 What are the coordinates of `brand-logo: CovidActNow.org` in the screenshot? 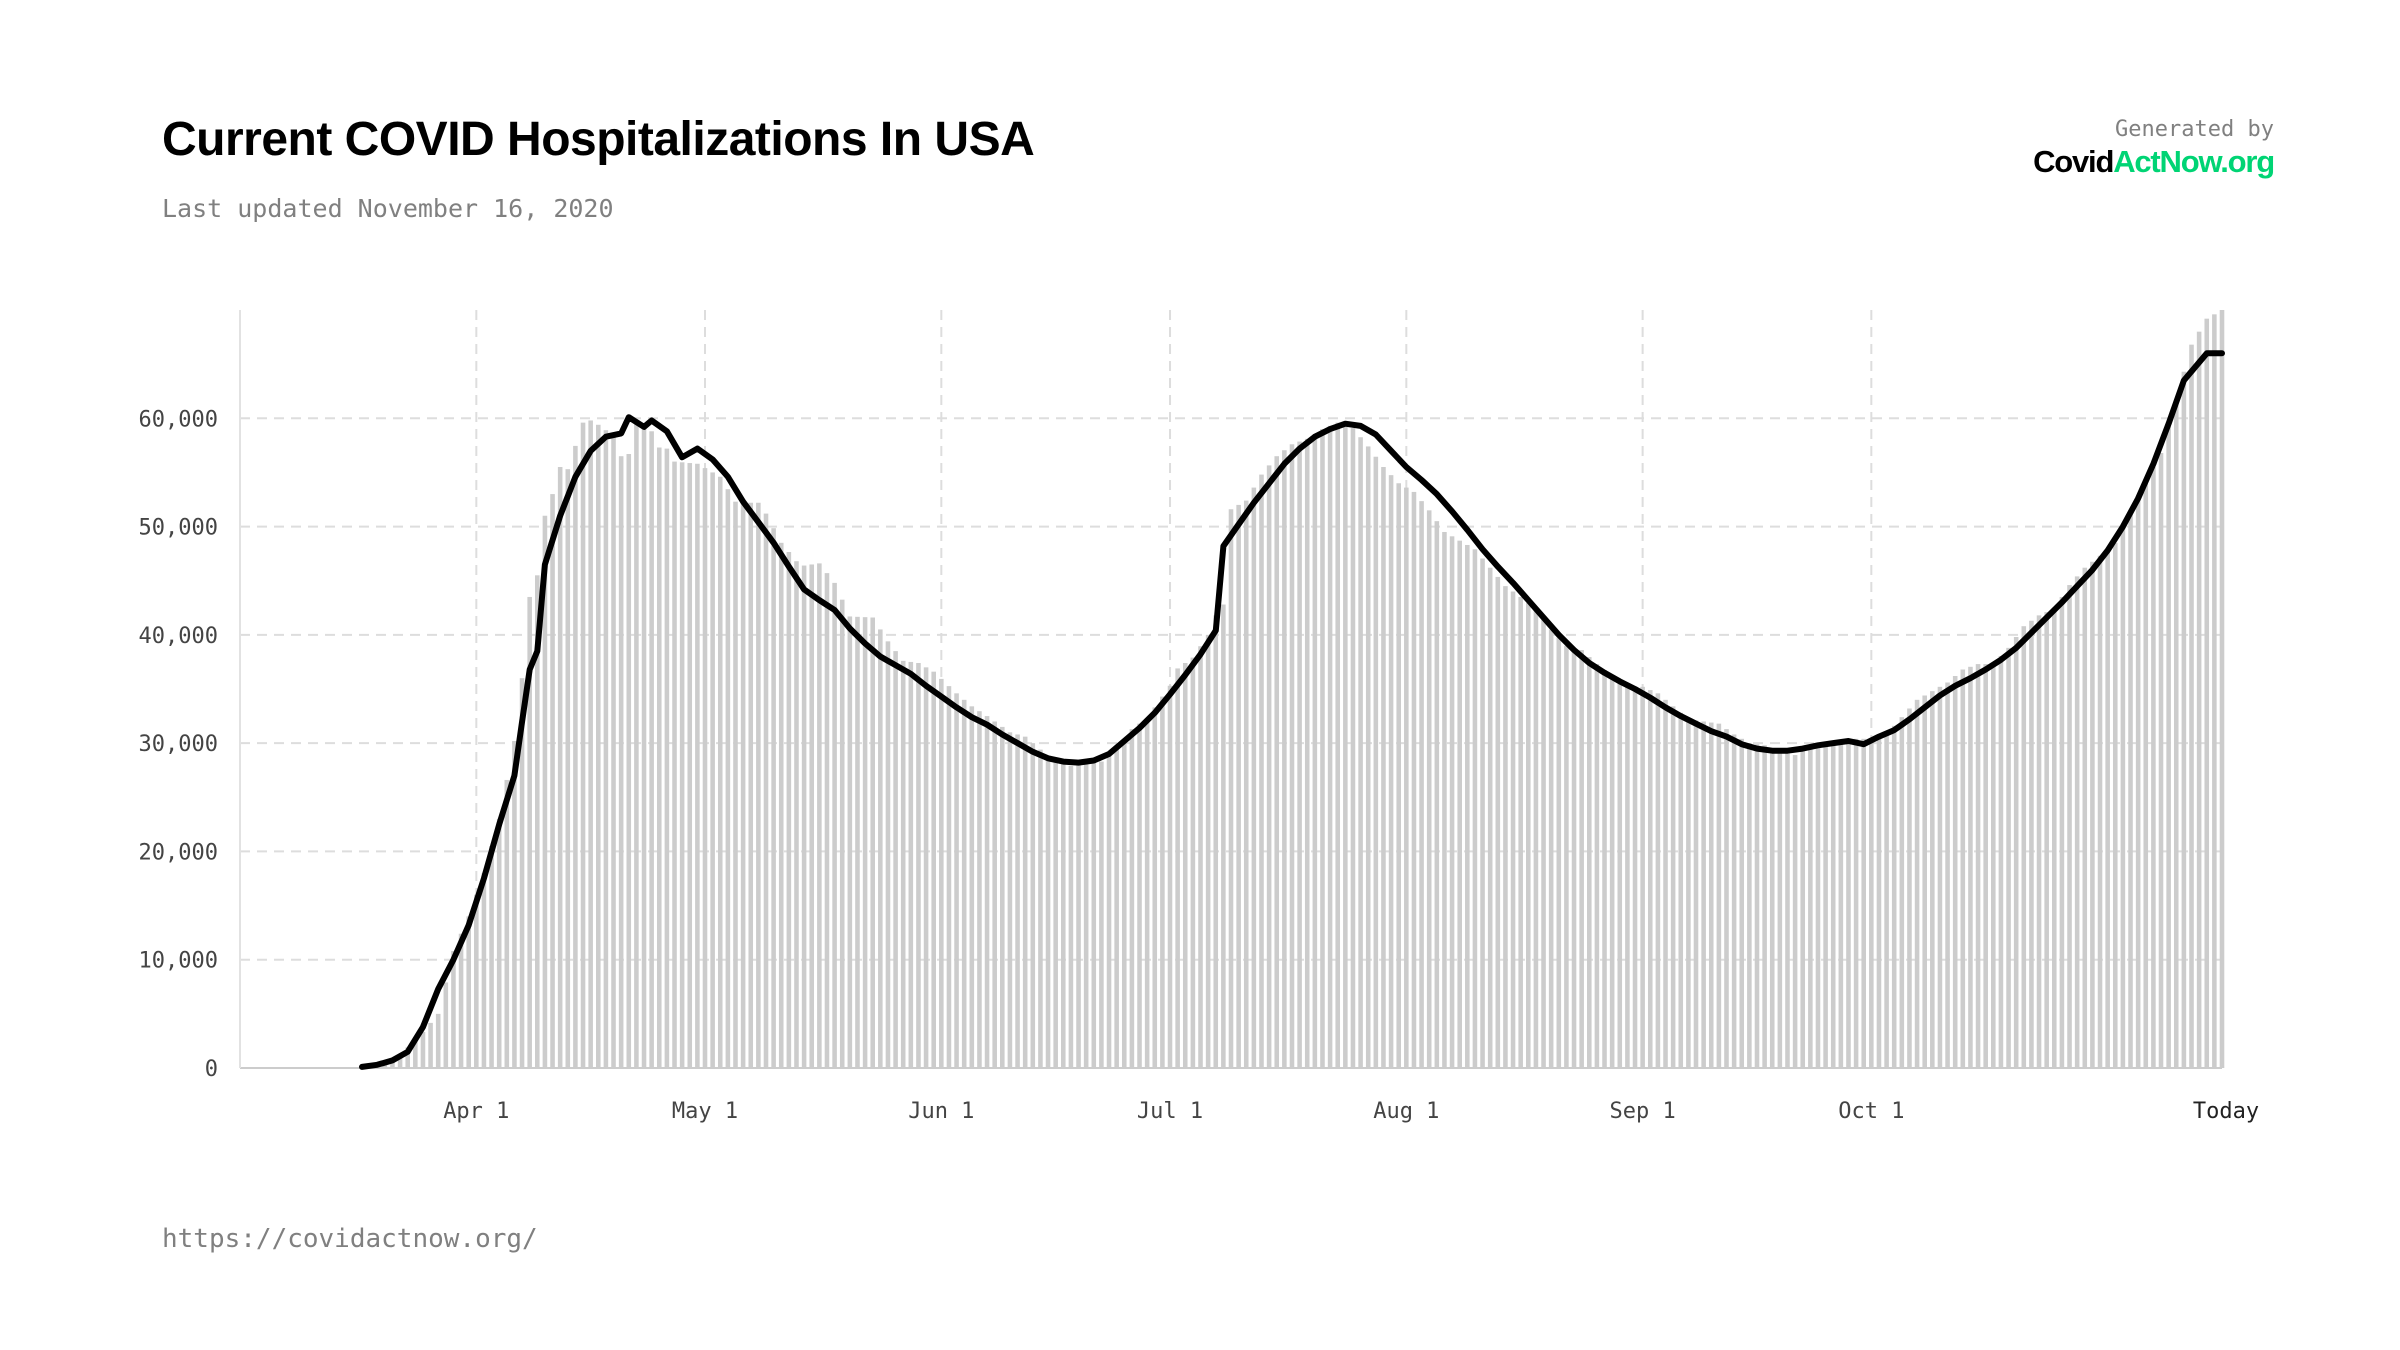 It's located at (2154, 162).